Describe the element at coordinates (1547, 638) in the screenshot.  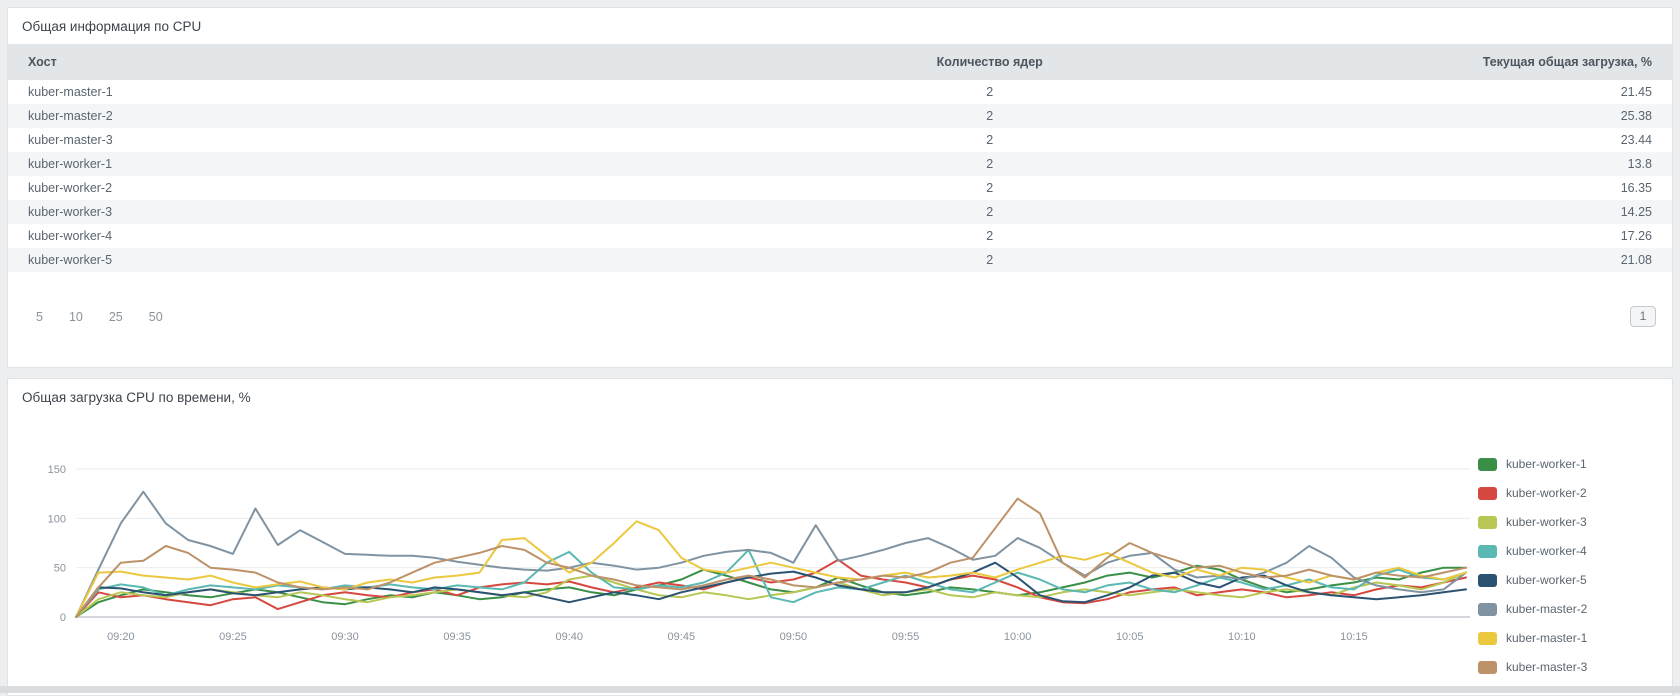
I see `legend-label: kuber-master-1` at that location.